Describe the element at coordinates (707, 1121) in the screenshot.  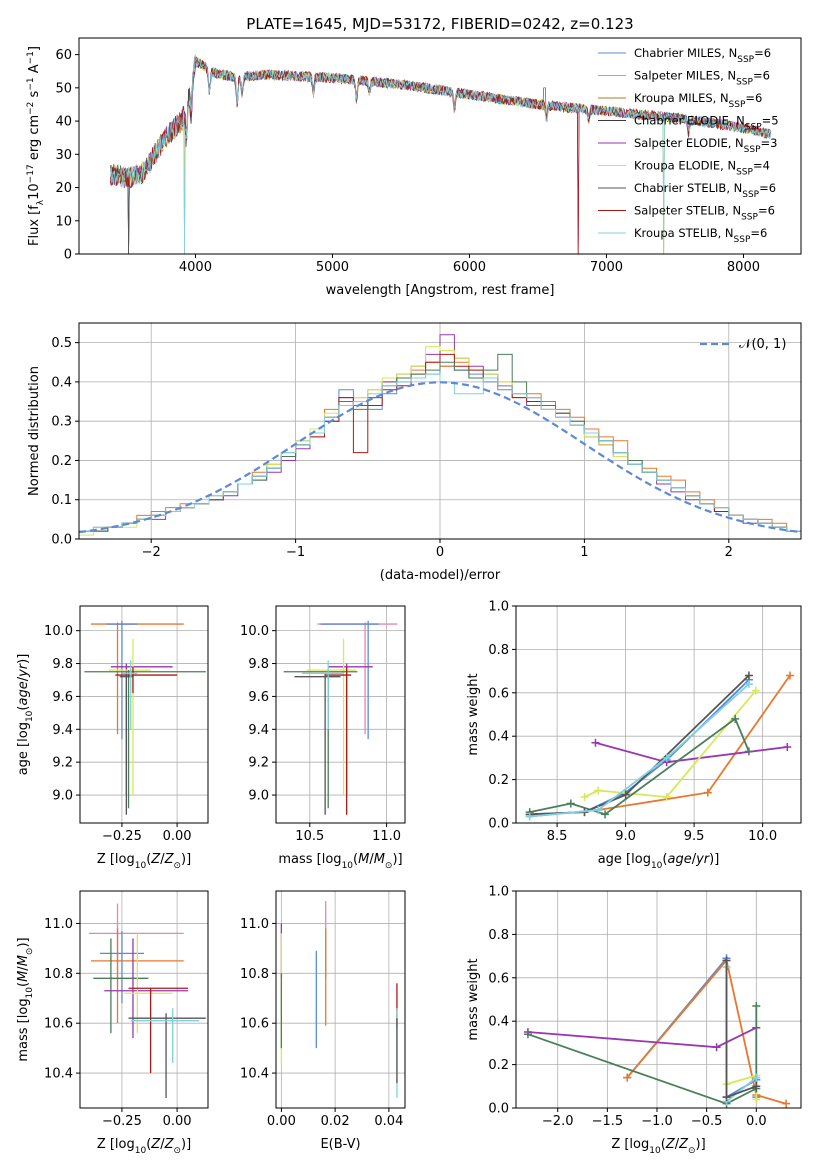
I see `x-tick-label: −0.5` at that location.